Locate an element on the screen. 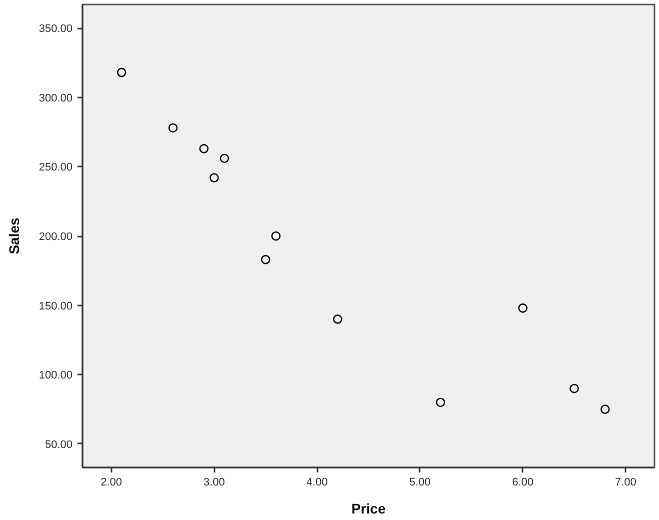 The image size is (659, 520). y-axis-title: Sales is located at coordinates (14, 235).